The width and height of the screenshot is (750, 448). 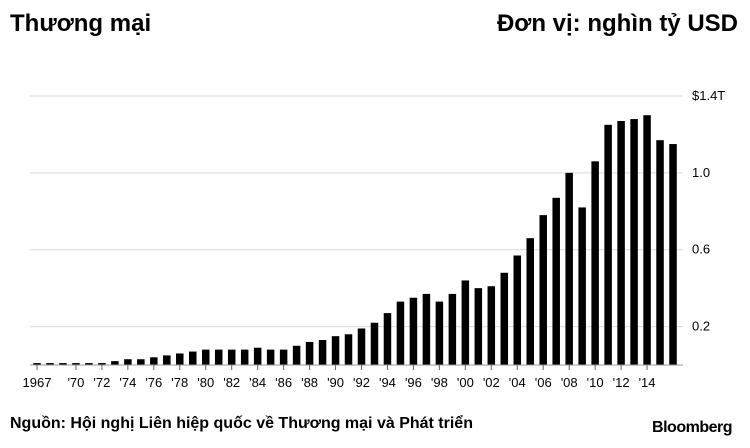 I want to click on bar-2014, so click(x=647, y=240).